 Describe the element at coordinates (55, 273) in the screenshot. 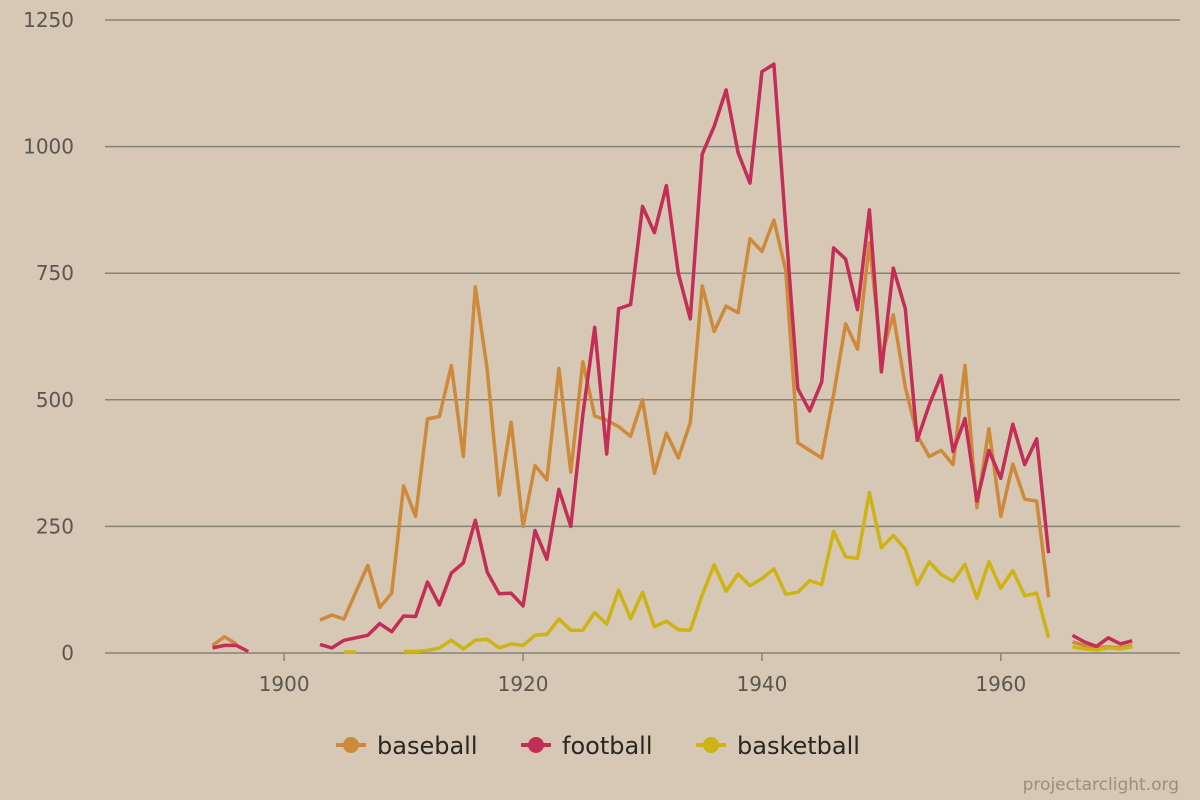

I see `y-tick-label: 750` at that location.